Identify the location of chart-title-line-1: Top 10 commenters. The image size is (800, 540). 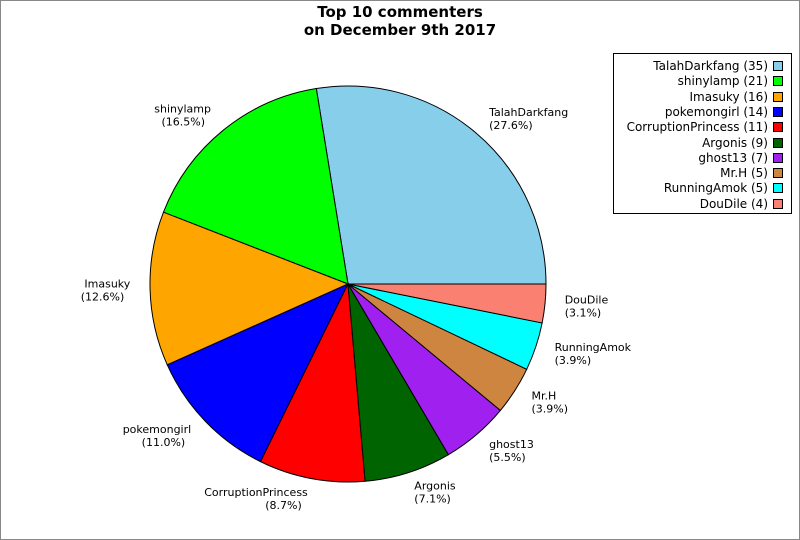
(400, 12).